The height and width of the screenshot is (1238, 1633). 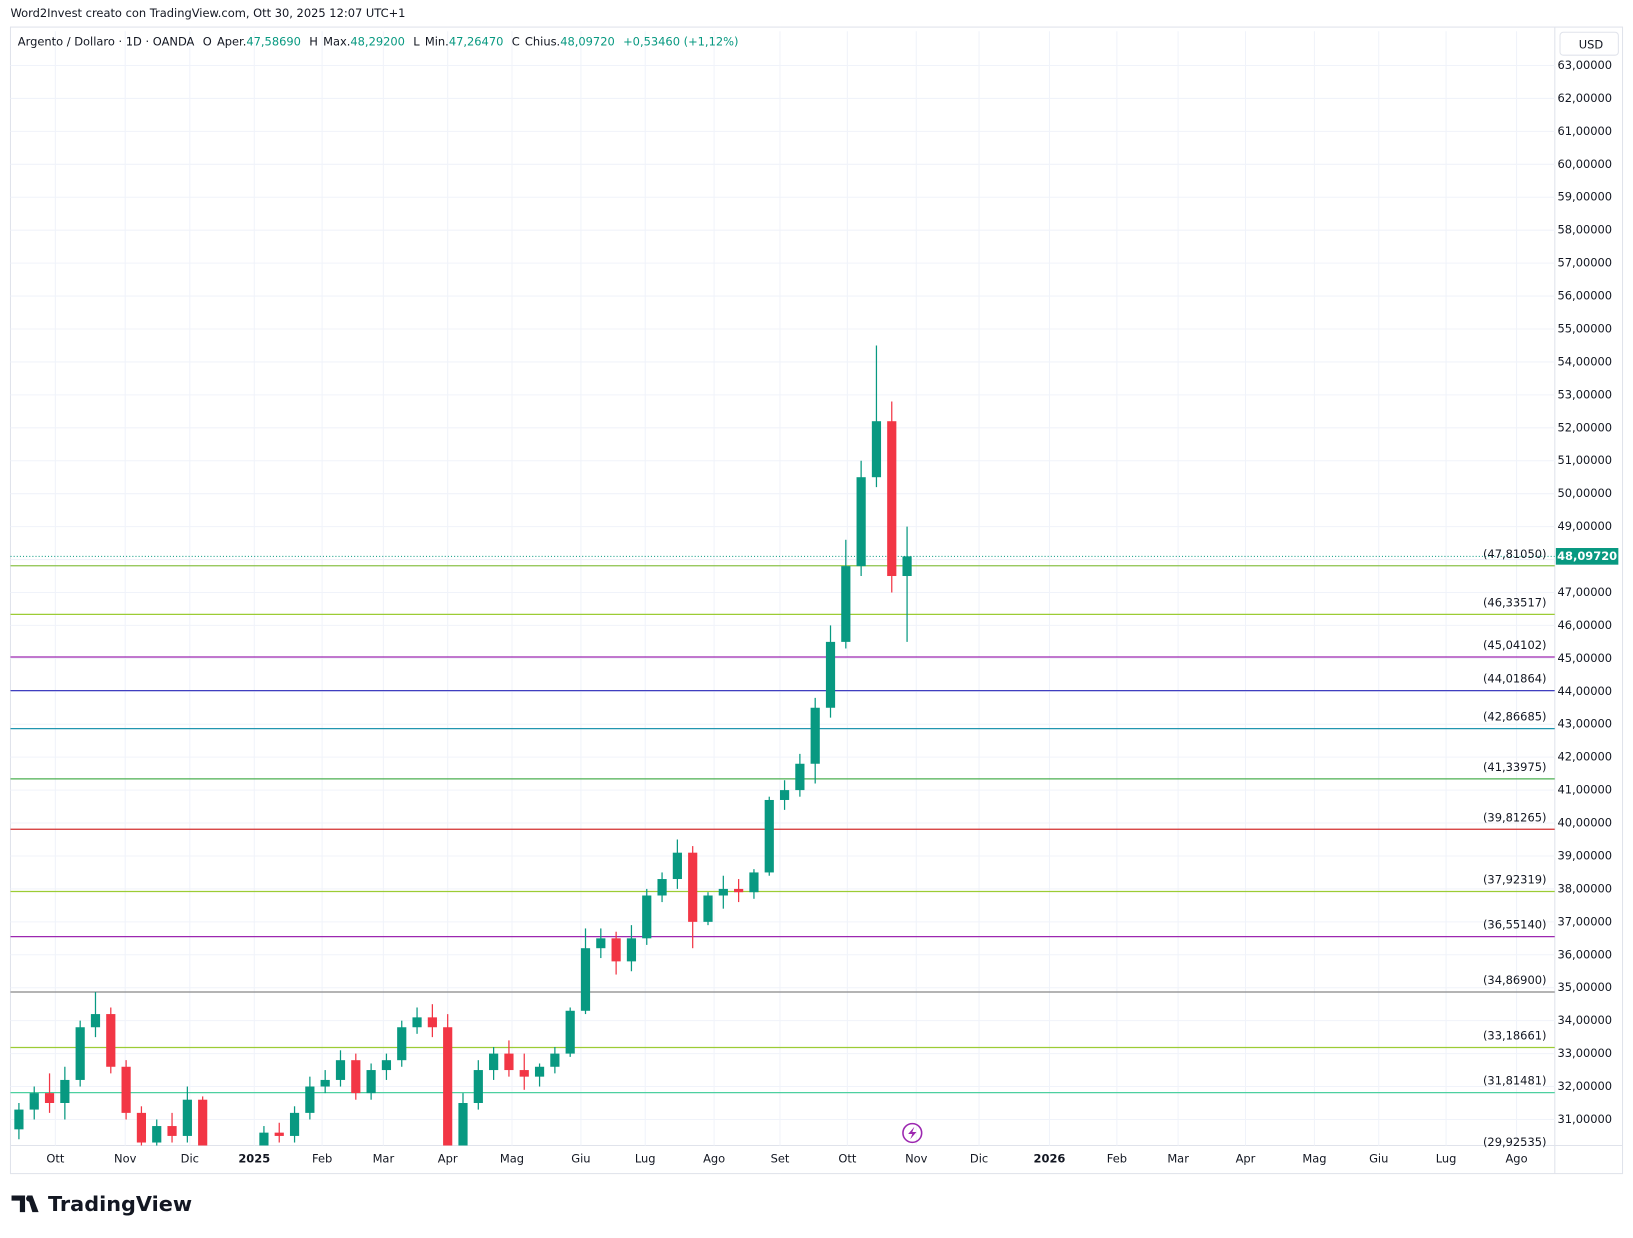 I want to click on legend-value: 48,09720, so click(x=587, y=41).